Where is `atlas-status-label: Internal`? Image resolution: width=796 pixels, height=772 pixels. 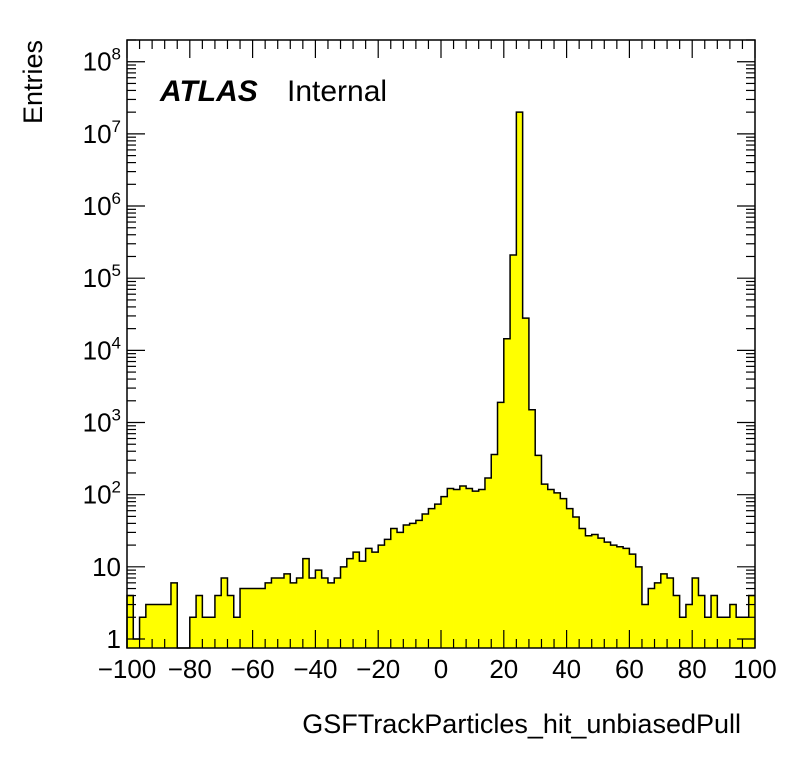
atlas-status-label: Internal is located at coordinates (337, 91).